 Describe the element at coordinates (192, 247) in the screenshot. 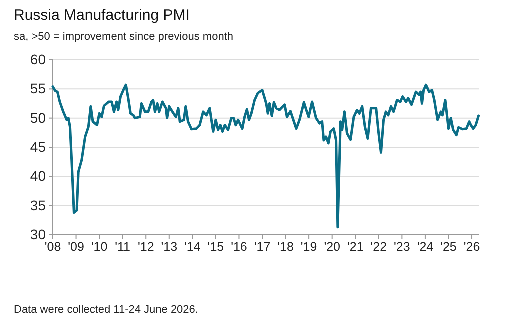

I see `x-tick-label: '14` at that location.